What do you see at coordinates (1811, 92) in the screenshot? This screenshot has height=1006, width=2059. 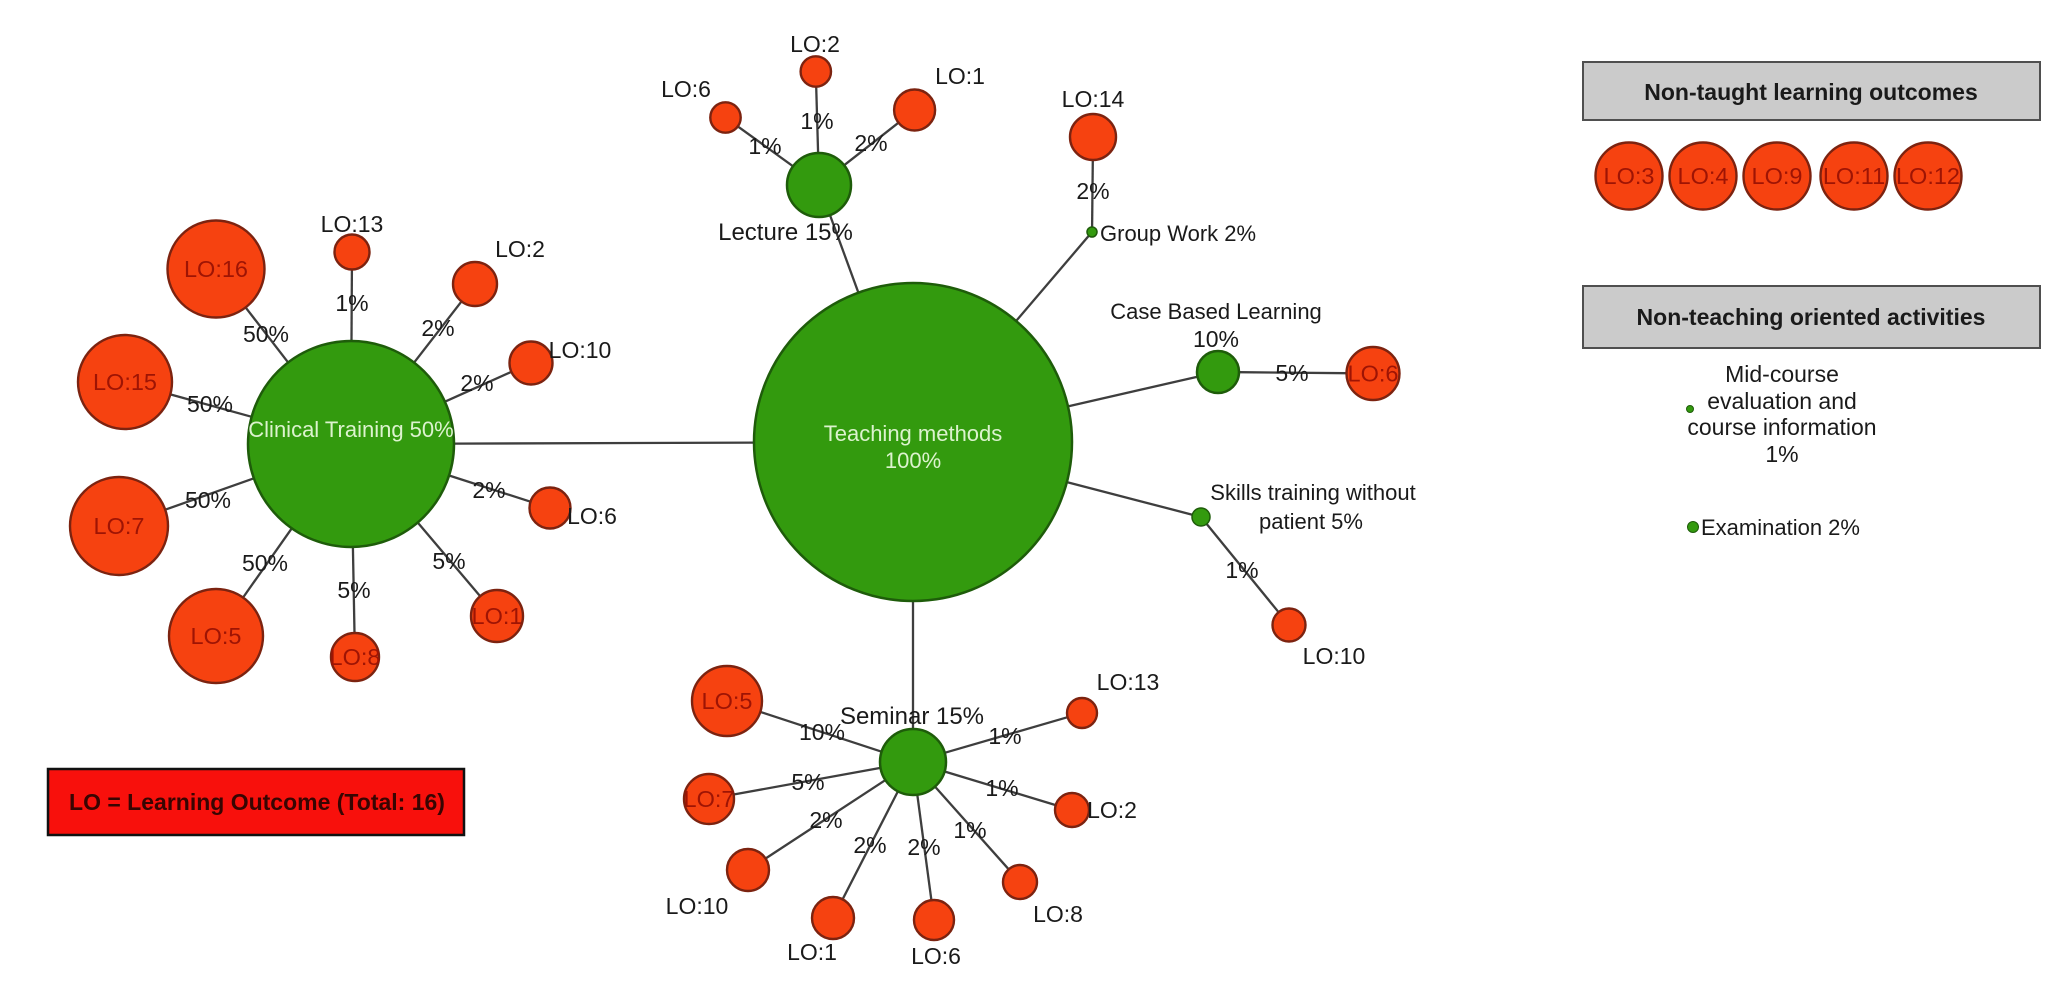 I see `svg-text: Non-taught learning outcomes` at bounding box center [1811, 92].